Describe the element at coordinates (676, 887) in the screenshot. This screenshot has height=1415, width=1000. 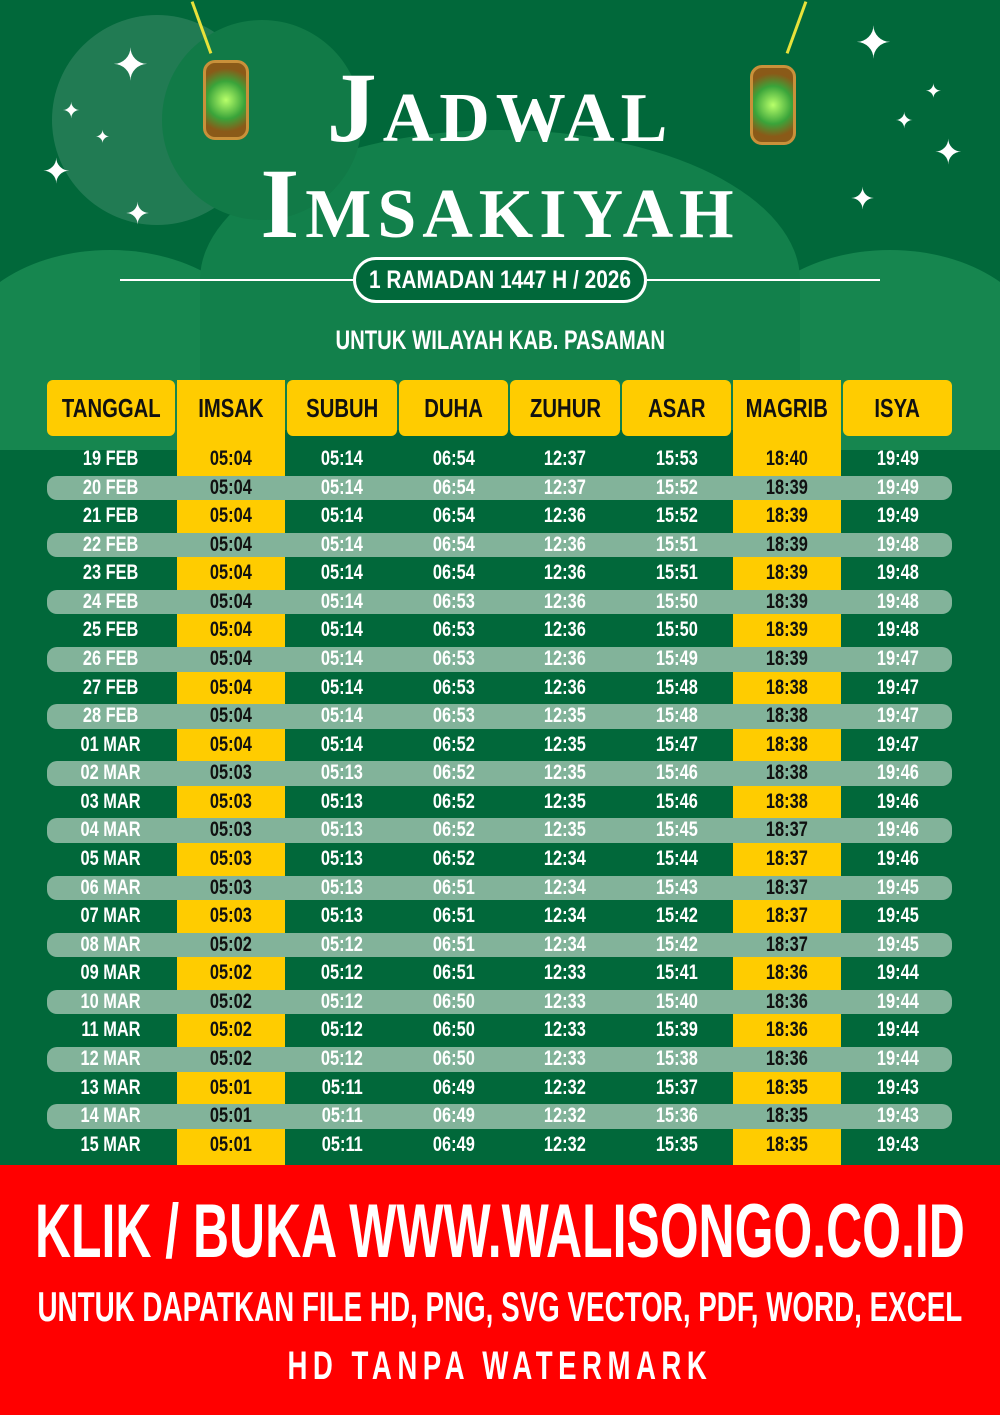
I see `cell-asar: 15:43` at that location.